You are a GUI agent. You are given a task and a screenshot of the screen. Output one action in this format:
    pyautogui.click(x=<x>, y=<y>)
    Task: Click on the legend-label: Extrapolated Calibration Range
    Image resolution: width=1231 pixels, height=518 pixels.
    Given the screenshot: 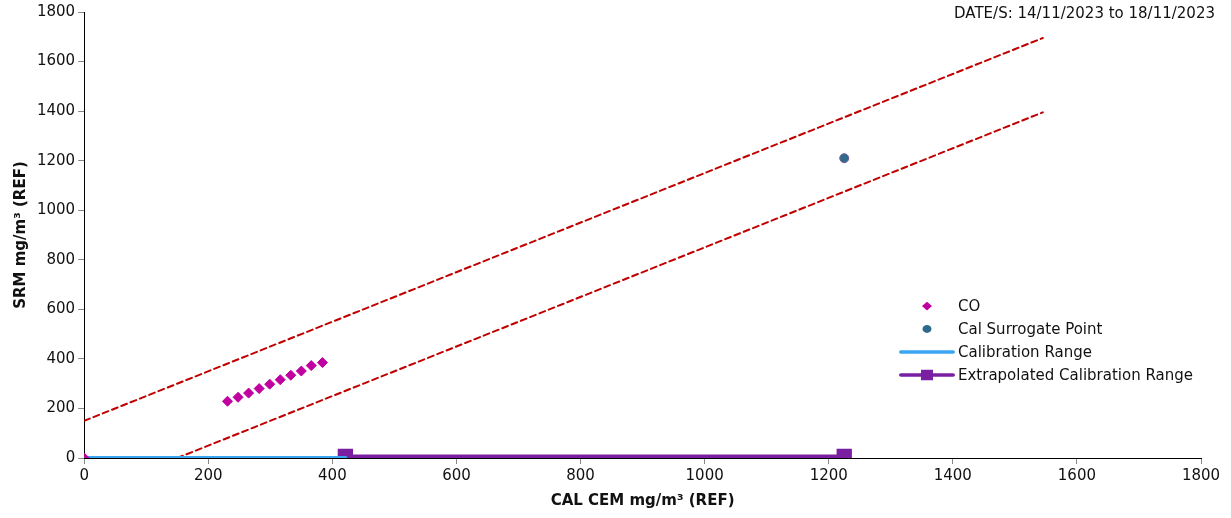 What is the action you would take?
    pyautogui.click(x=1075, y=374)
    